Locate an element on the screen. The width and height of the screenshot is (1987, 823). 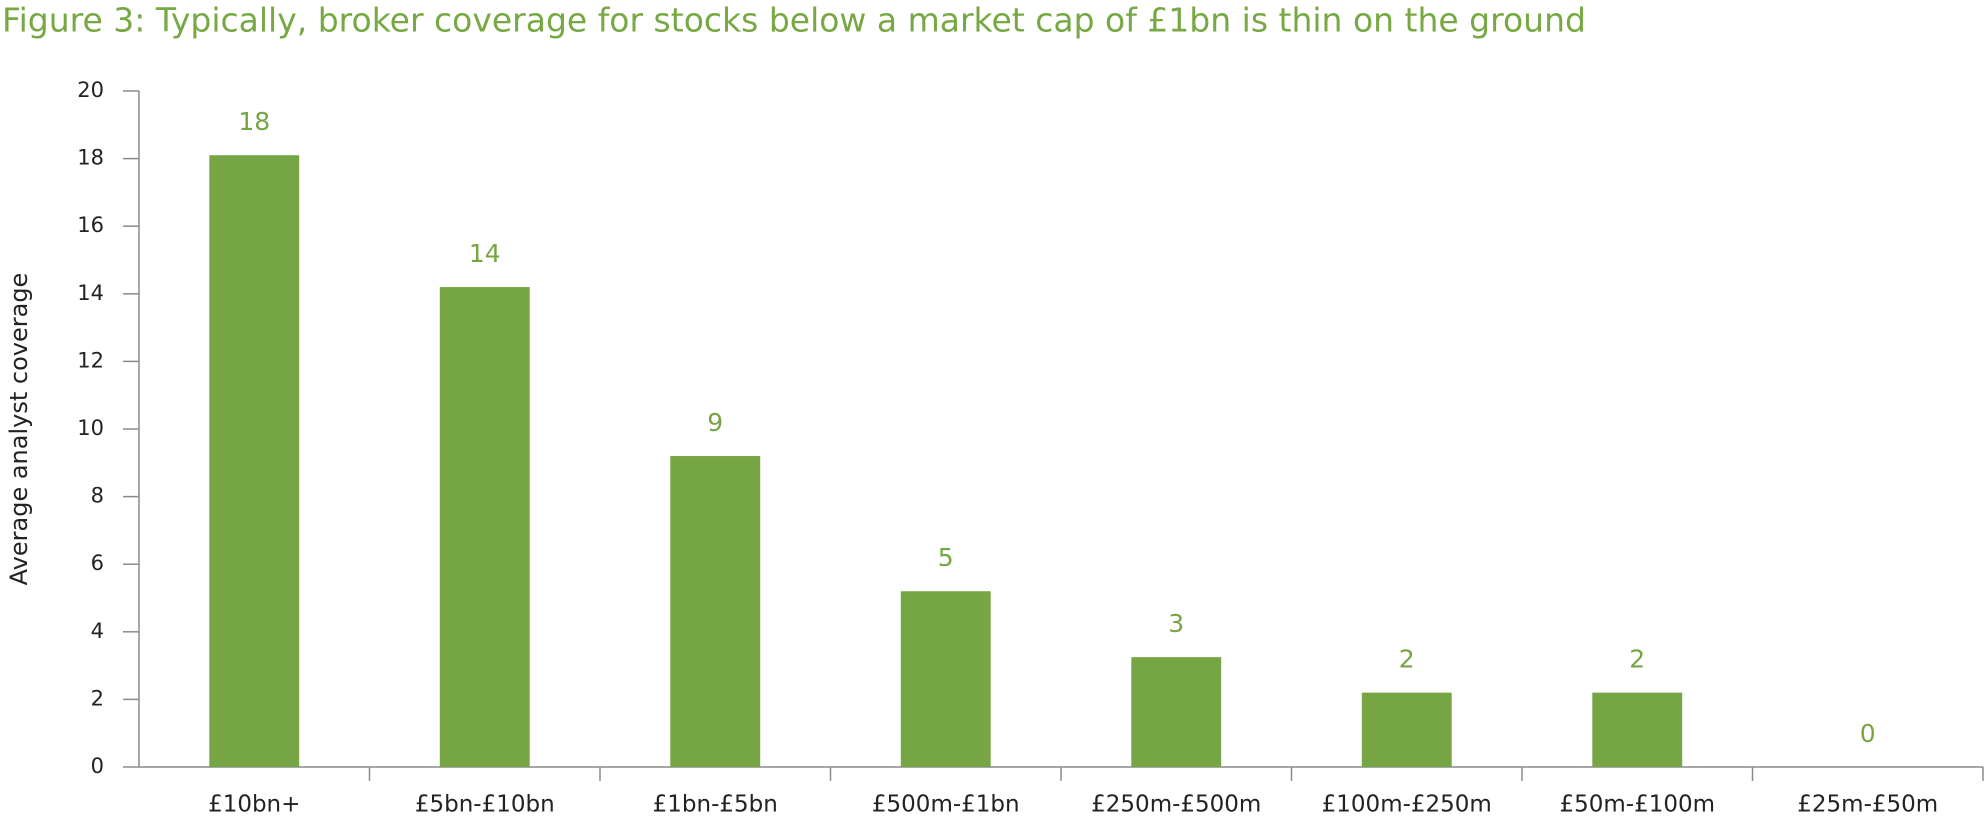
y-tick-label: 8 is located at coordinates (97, 496).